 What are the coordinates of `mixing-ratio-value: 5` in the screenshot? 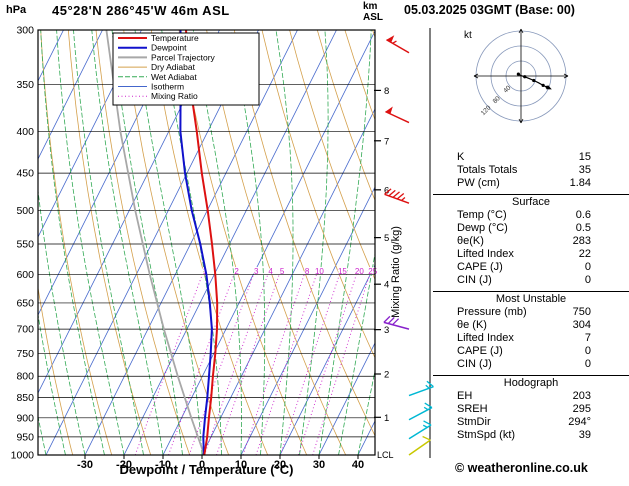 It's located at (282, 271).